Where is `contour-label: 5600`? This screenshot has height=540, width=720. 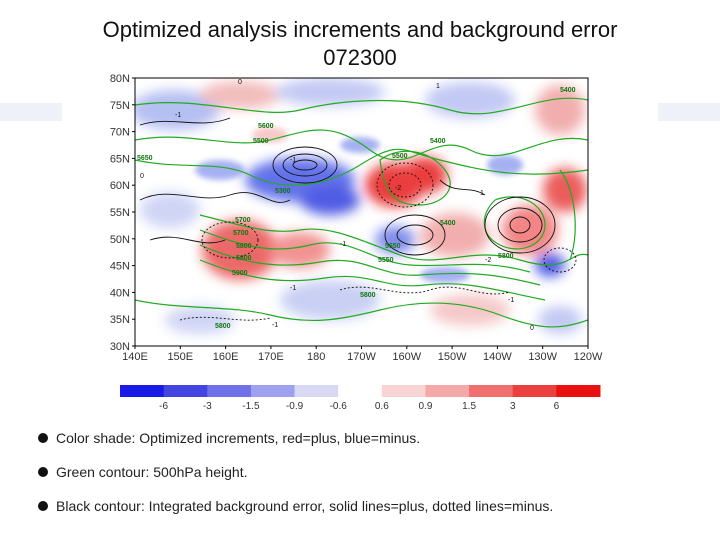
contour-label: 5600 is located at coordinates (266, 126).